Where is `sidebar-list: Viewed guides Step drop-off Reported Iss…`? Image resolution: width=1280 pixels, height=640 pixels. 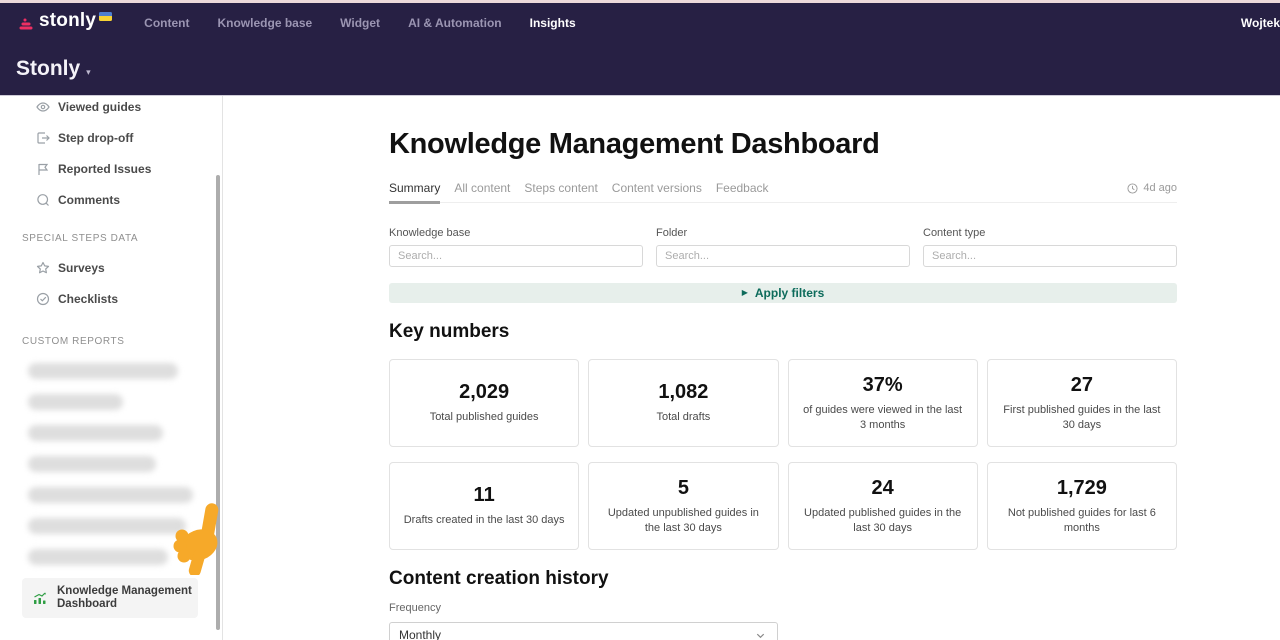 sidebar-list: Viewed guides Step drop-off Reported Iss… is located at coordinates (111, 153).